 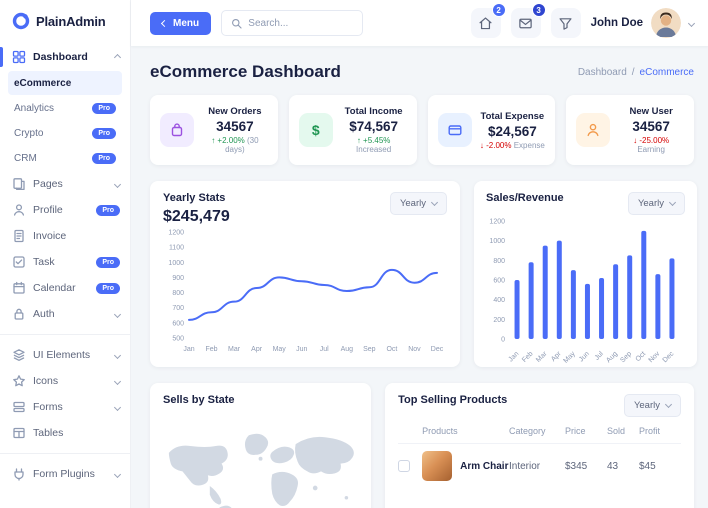 What do you see at coordinates (569, 356) in the screenshot?
I see `svg-text: May` at bounding box center [569, 356].